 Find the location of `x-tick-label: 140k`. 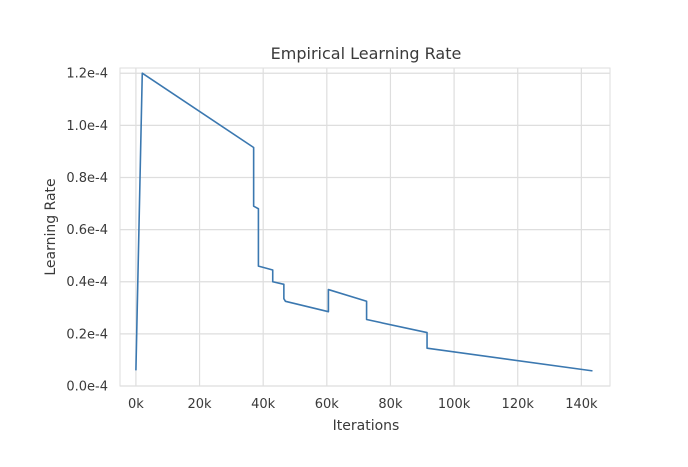

x-tick-label: 140k is located at coordinates (581, 404).